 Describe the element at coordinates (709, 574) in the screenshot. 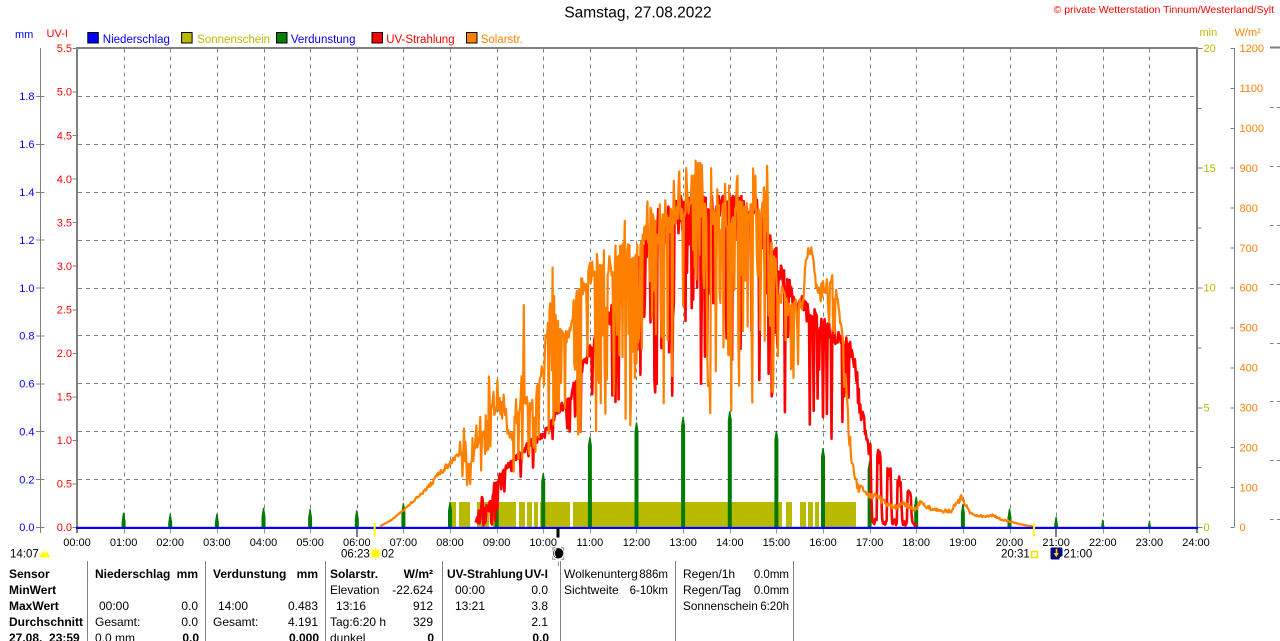

I see `svg-text: Regen/1h` at that location.